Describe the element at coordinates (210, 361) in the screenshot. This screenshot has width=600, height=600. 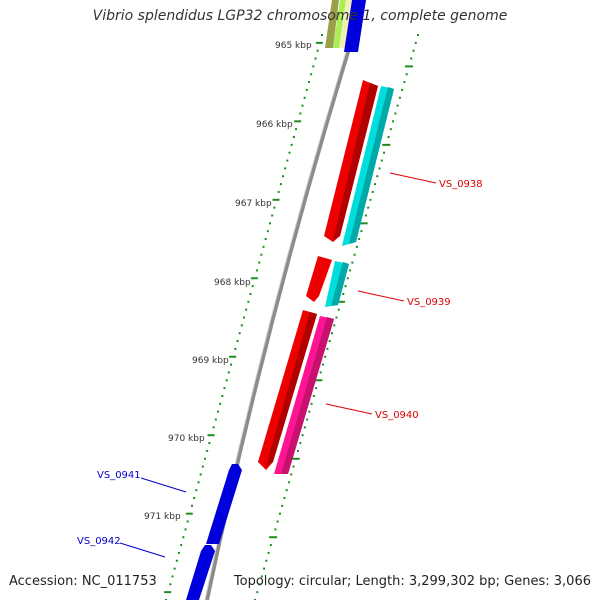
I see `ruler-label-969: 969 kbp` at that location.